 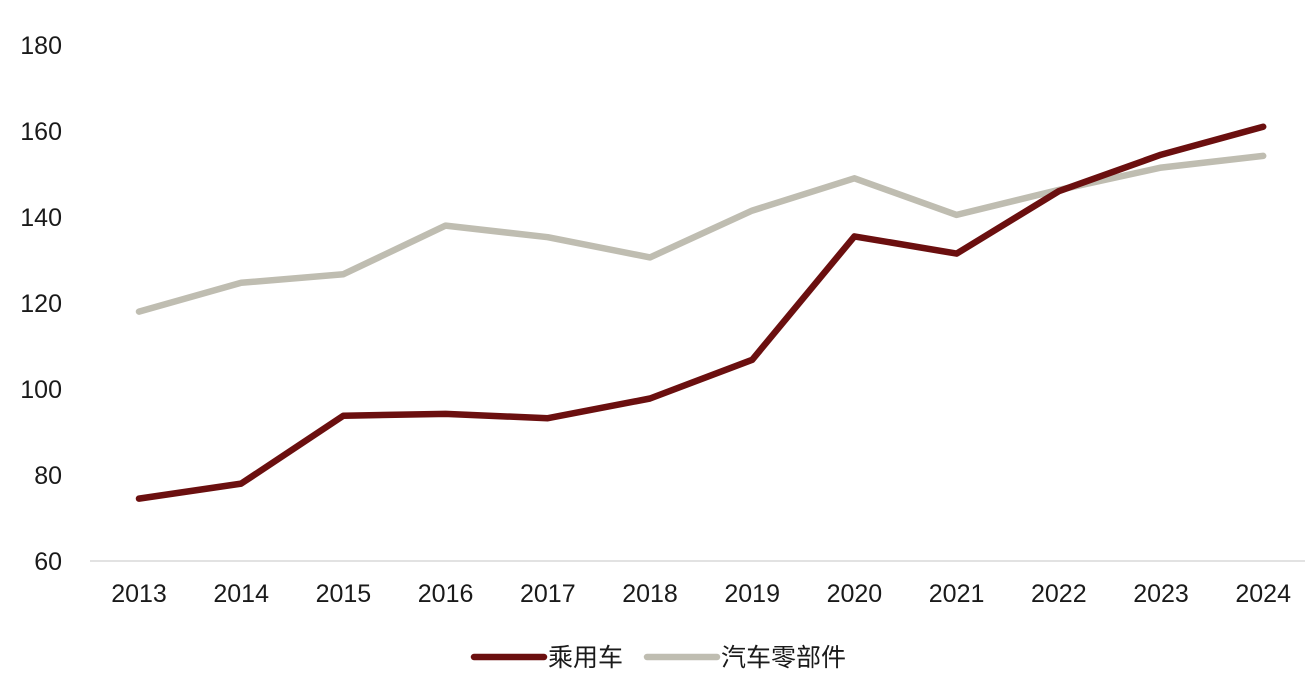 What do you see at coordinates (344, 594) in the screenshot?
I see `x-tick-label: 2015` at bounding box center [344, 594].